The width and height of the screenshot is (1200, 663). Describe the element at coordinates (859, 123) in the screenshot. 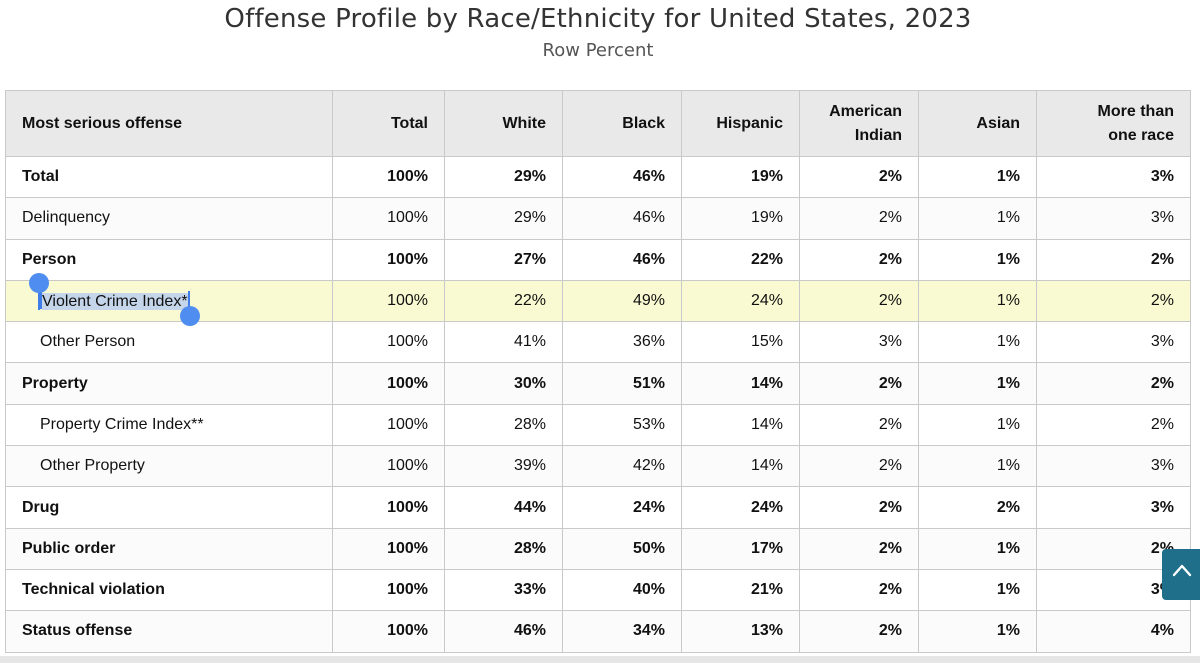

I see `header-american-indian: American Indian` at that location.